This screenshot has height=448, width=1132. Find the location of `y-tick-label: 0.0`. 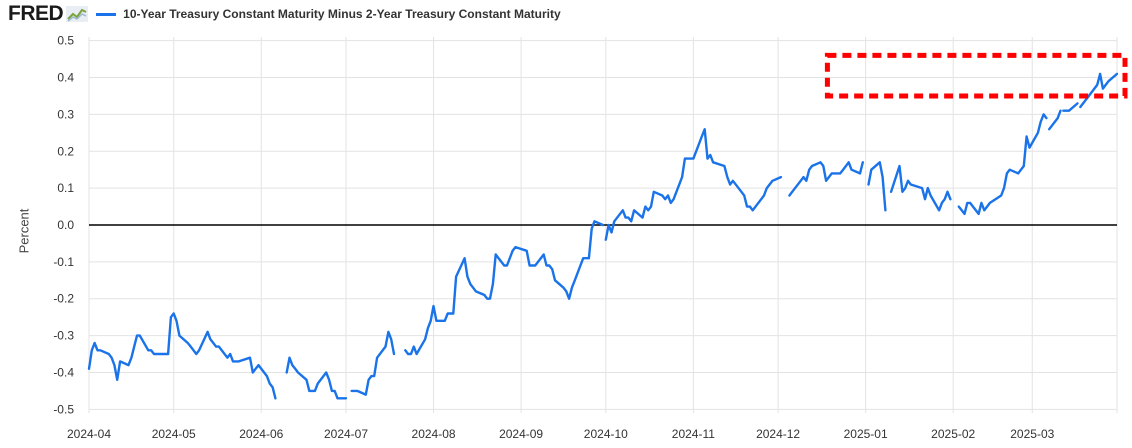

y-tick-label: 0.0 is located at coordinates (65, 225).